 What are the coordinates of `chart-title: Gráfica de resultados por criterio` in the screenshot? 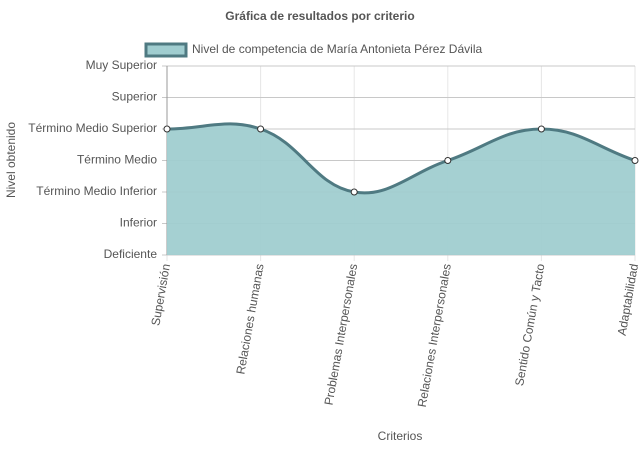 It's located at (319, 16).